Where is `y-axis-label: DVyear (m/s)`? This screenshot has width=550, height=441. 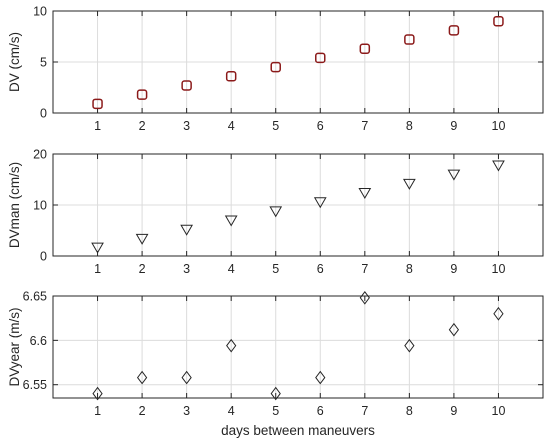
y-axis-label: DVyear (m/s) is located at coordinates (14, 346).